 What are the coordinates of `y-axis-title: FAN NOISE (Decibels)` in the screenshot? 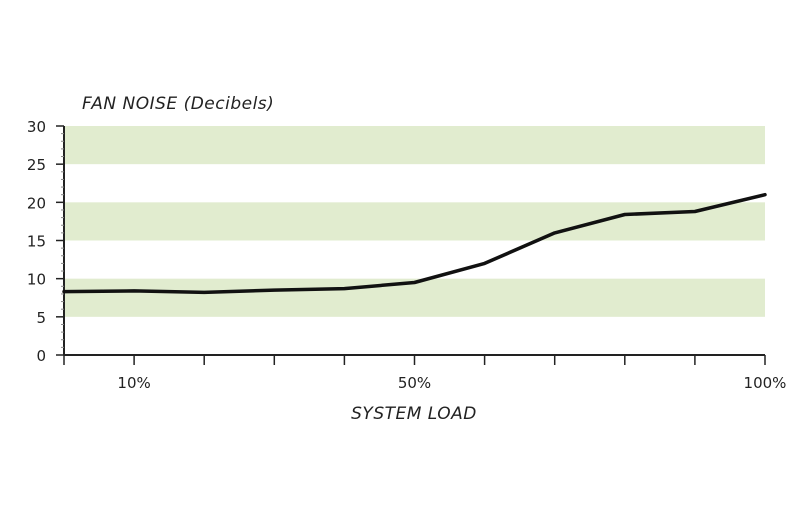 It's located at (178, 104).